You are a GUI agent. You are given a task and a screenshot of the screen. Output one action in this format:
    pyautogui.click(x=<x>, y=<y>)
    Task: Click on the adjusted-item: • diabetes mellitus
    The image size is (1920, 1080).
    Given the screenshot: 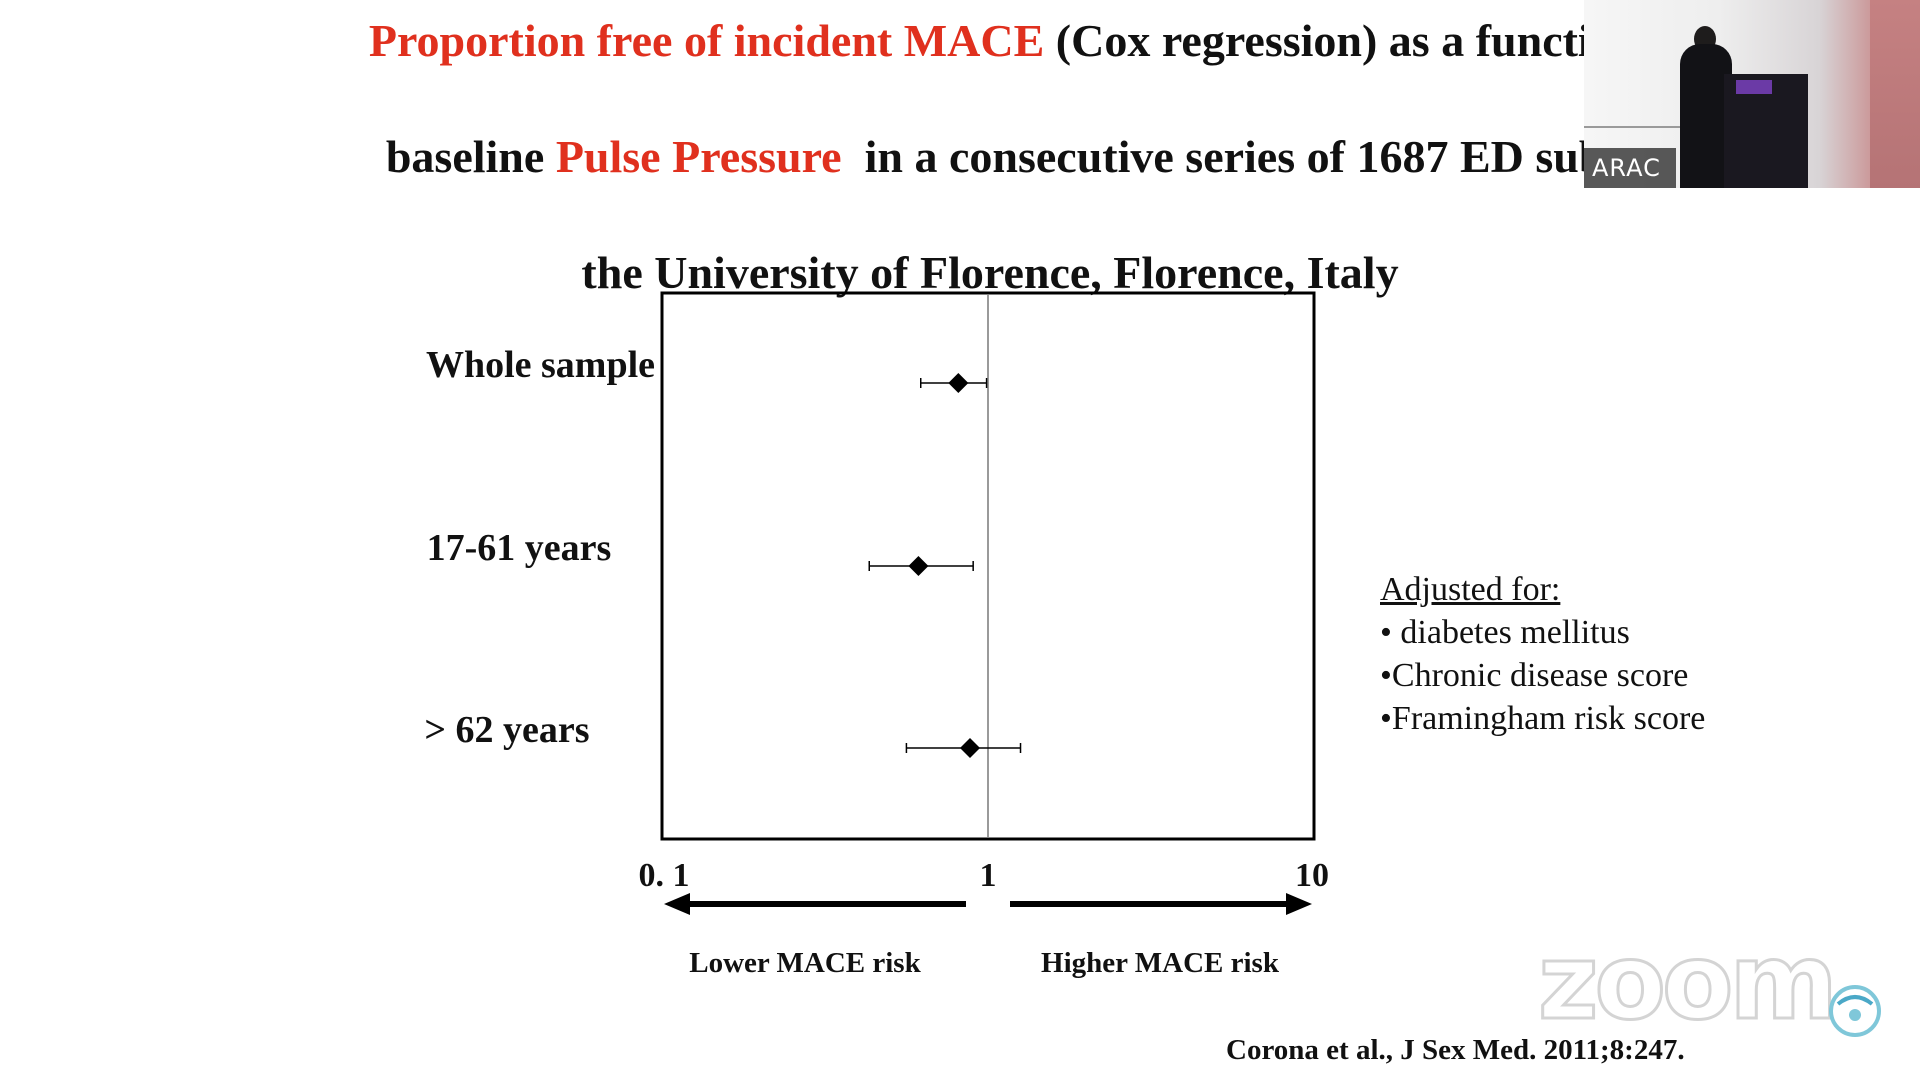 What is the action you would take?
    pyautogui.click(x=1505, y=632)
    